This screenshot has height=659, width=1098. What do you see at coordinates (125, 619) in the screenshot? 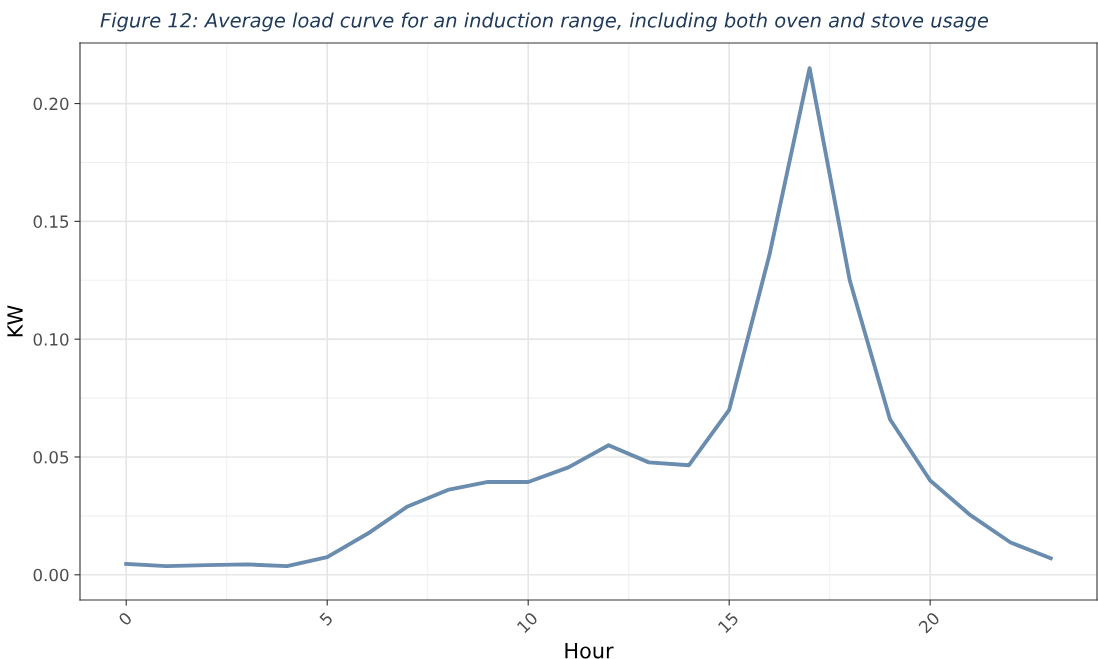
I see `x-tick-label: 0` at bounding box center [125, 619].